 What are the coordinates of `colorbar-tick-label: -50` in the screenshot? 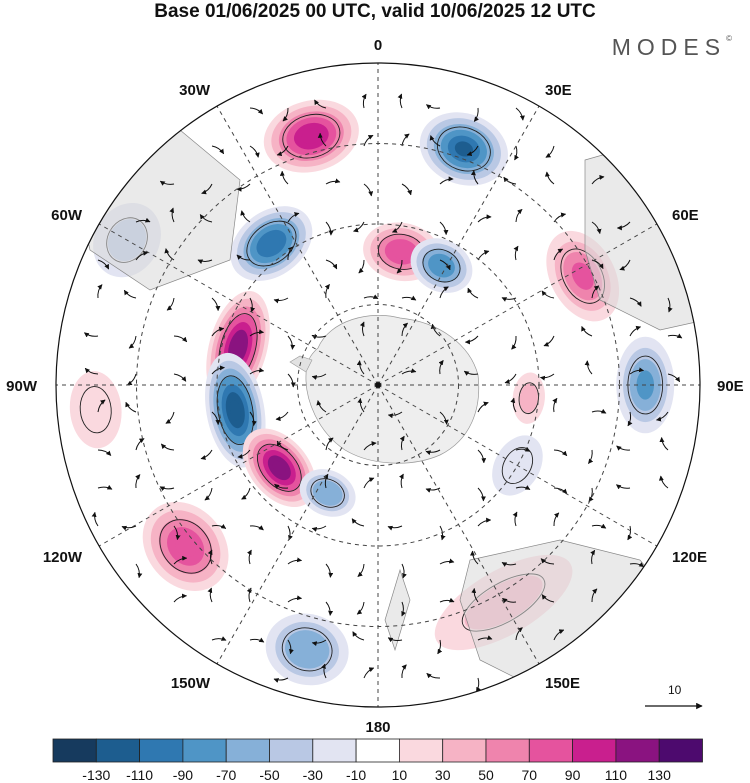 It's located at (269, 775).